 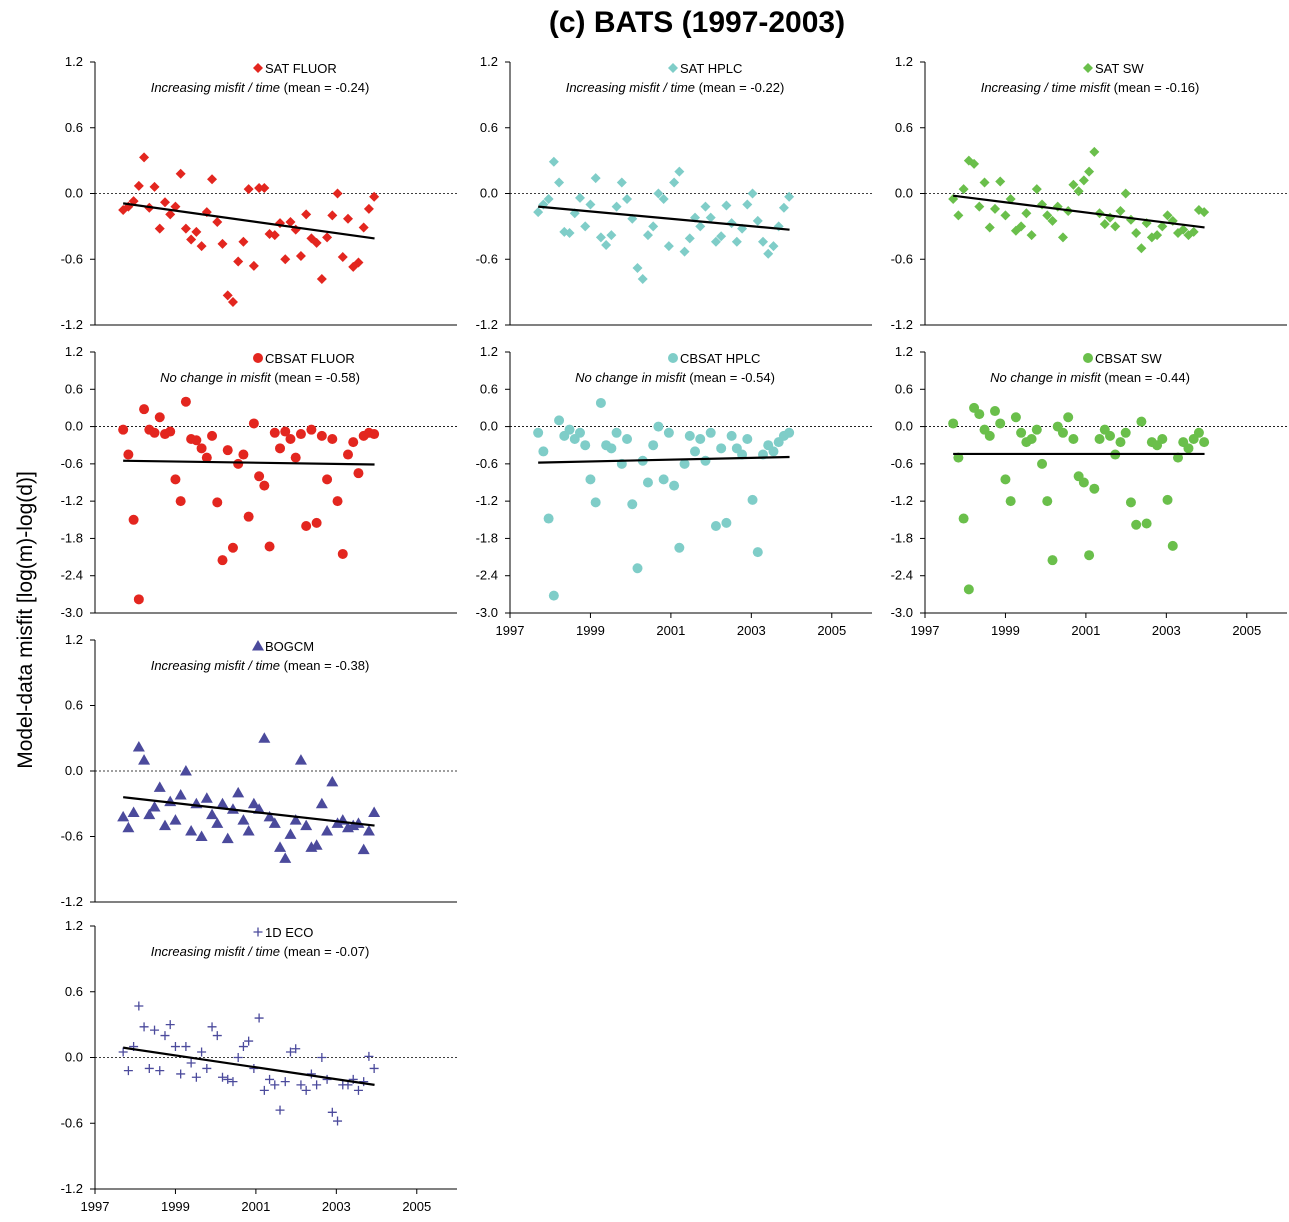 What do you see at coordinates (487, 575) in the screenshot?
I see `y-tick-label: -2.4` at bounding box center [487, 575].